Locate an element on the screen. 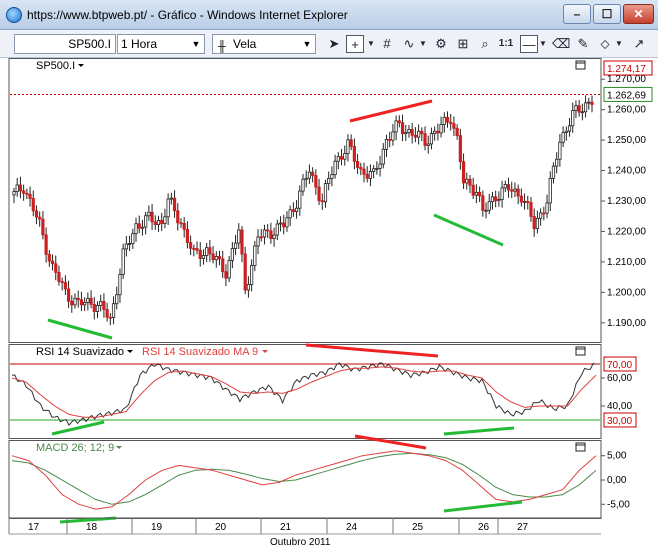  pointer-icon: ➤ is located at coordinates (334, 43).